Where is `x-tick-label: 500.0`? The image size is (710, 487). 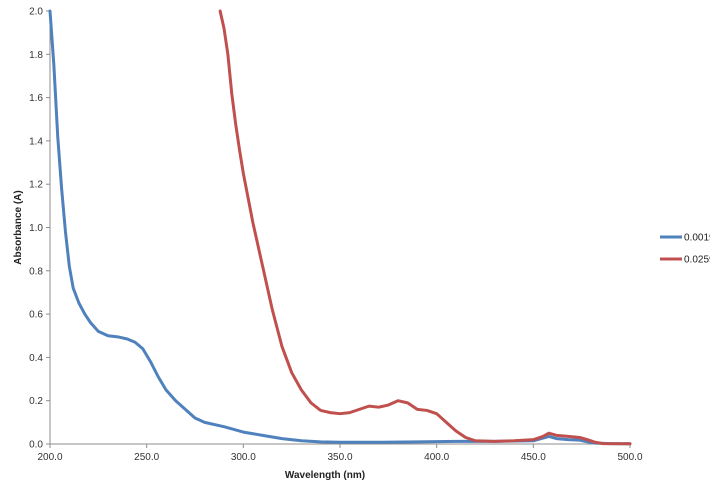 x-tick-label: 500.0 is located at coordinates (629, 457).